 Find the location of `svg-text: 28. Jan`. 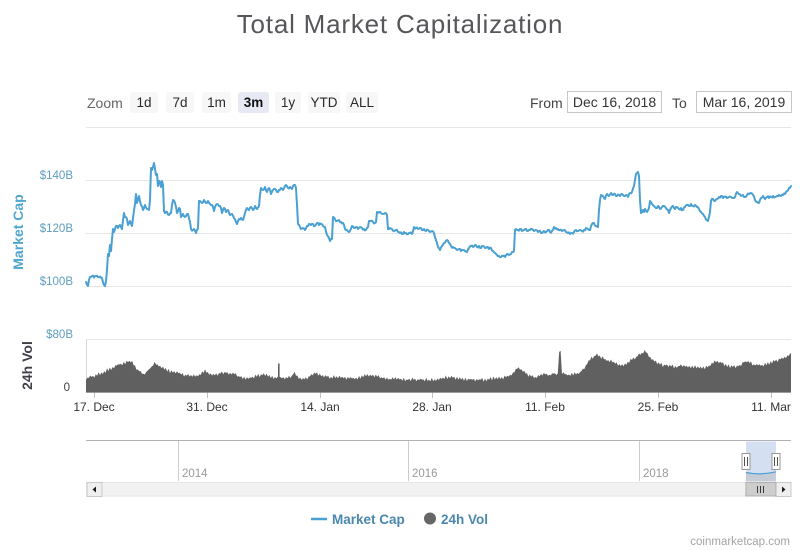

svg-text: 28. Jan is located at coordinates (431, 407).